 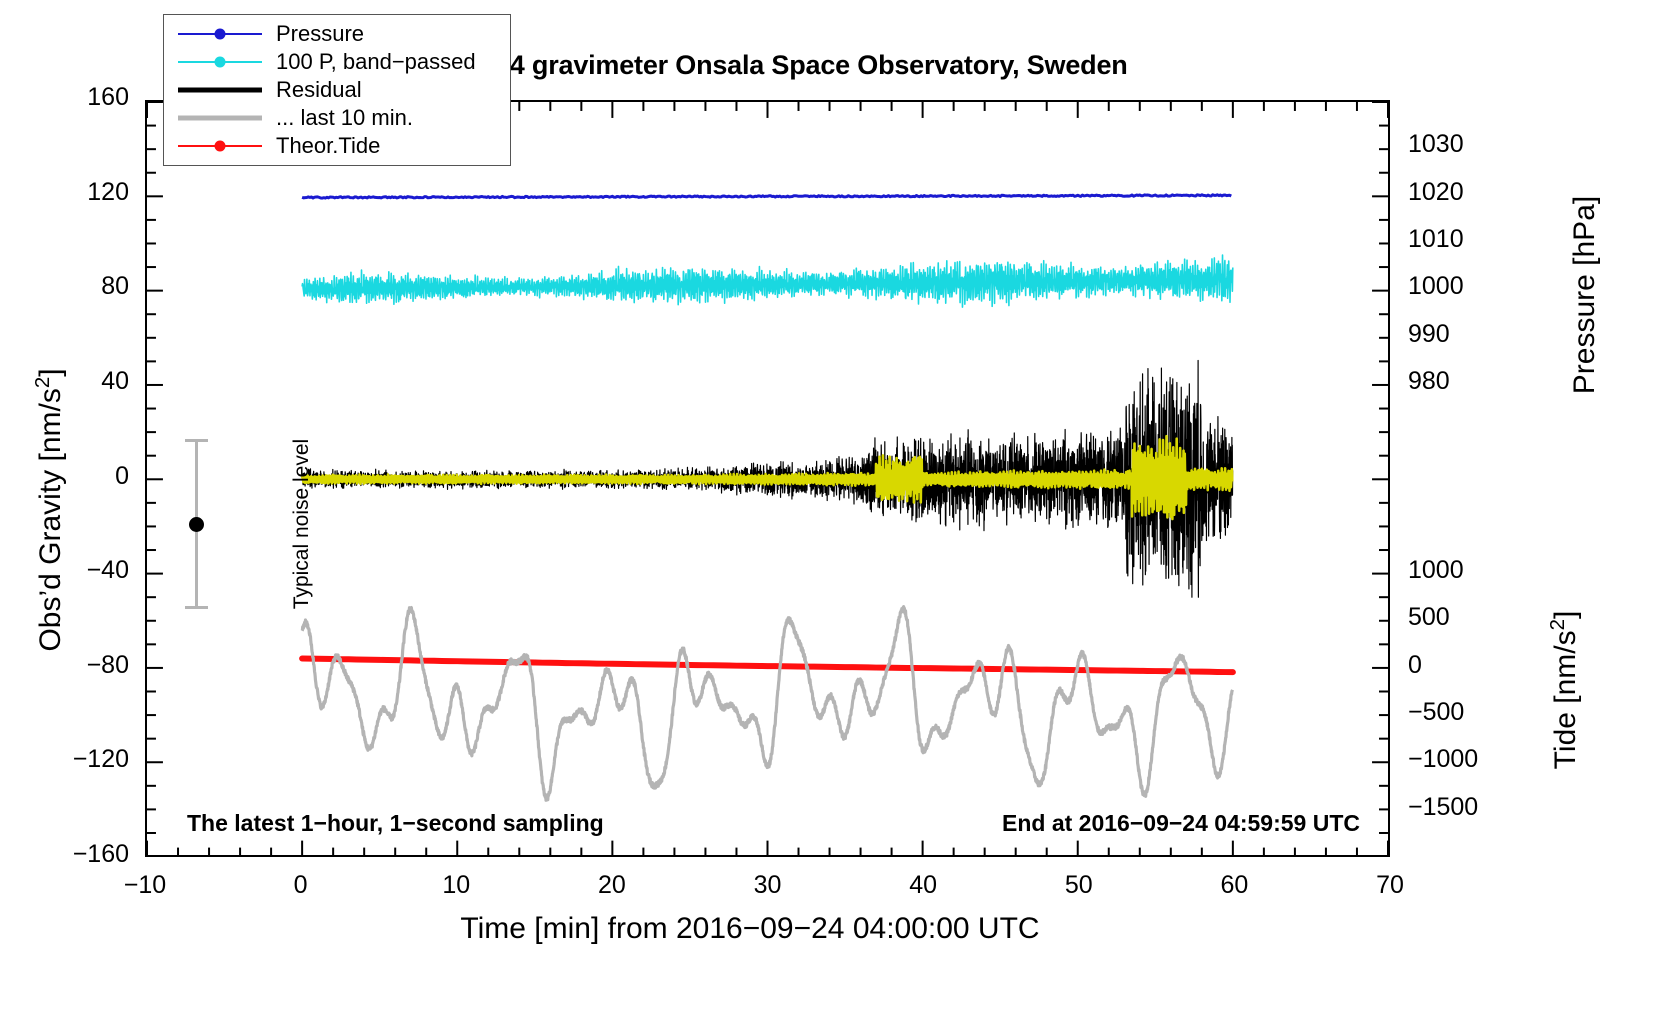 I want to click on x-axis-title: Time [min] from 2016−09−24 04:00:00 UTC, so click(x=750, y=928).